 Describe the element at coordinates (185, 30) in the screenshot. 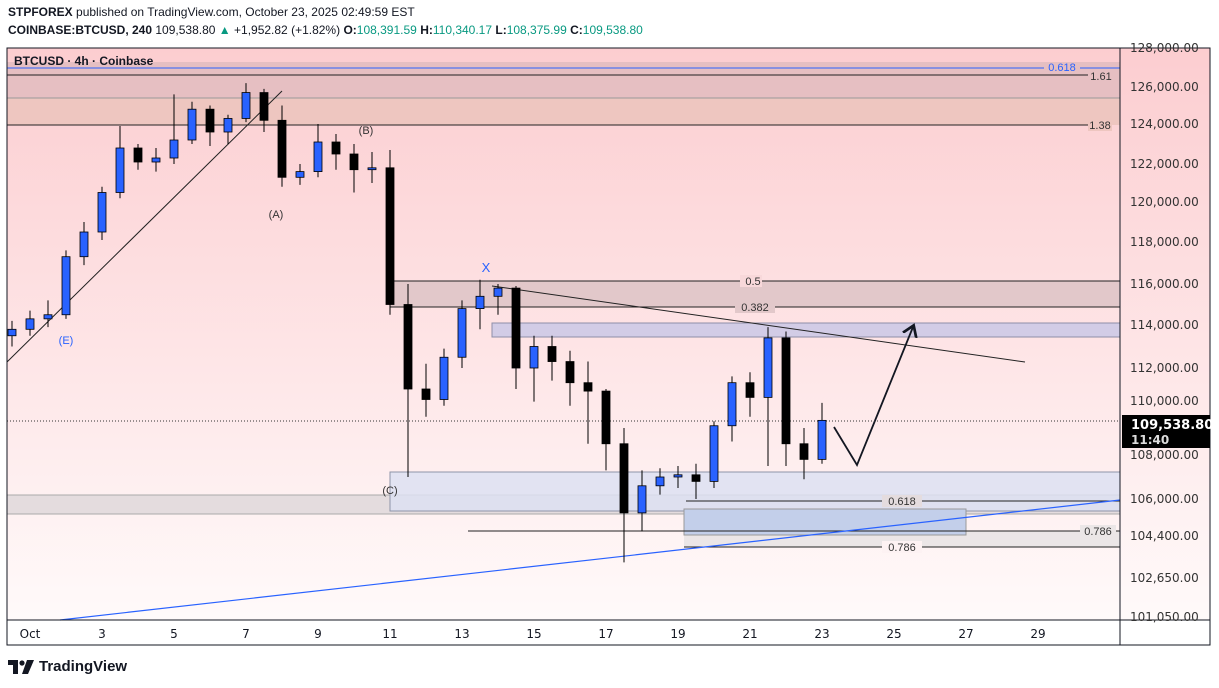

I see `last-price: 109,538.80` at that location.